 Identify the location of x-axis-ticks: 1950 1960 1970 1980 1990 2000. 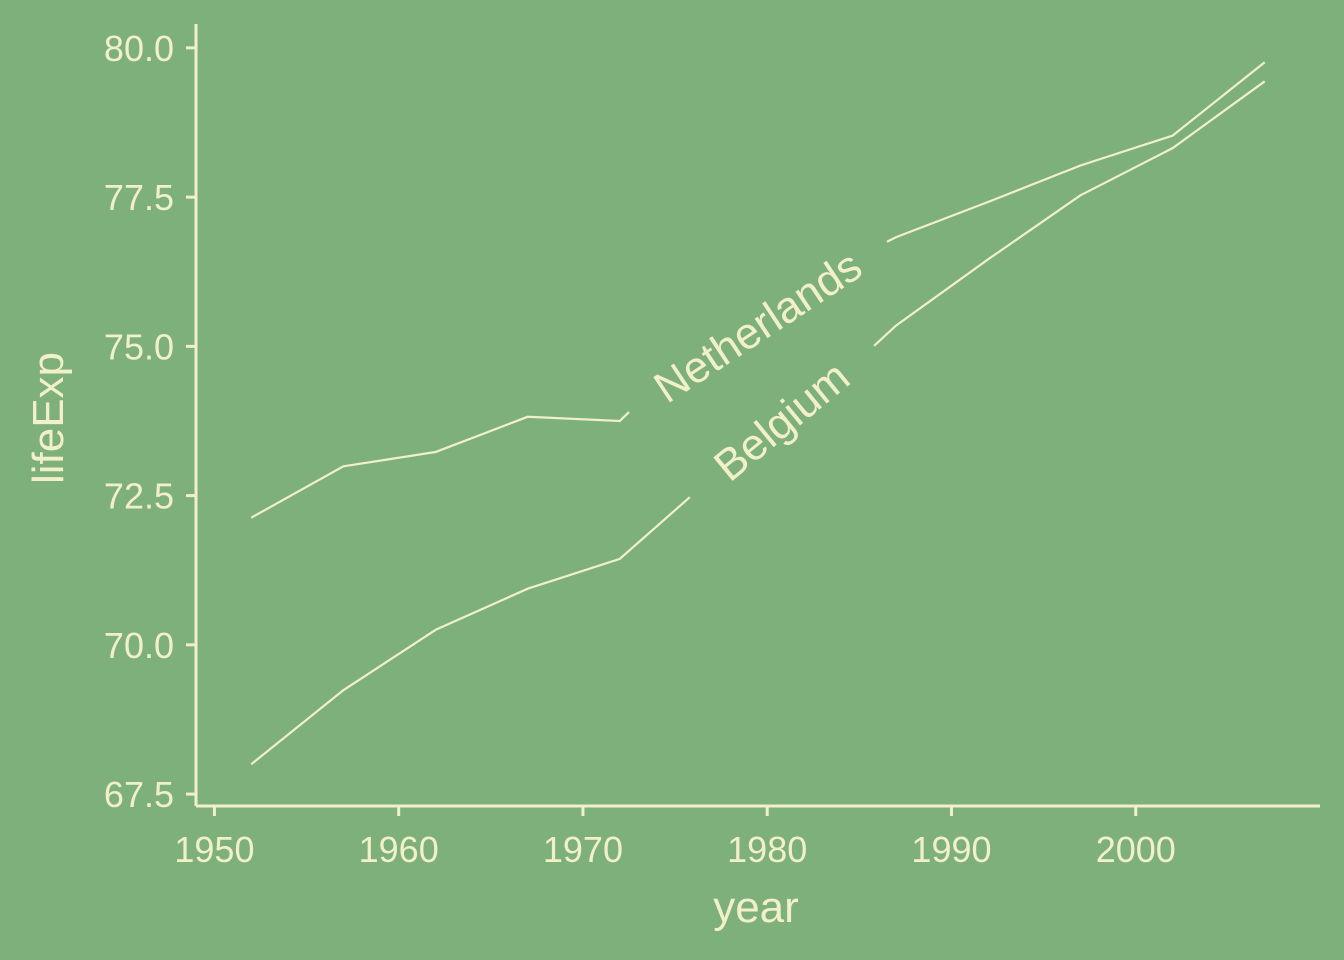
(675, 838).